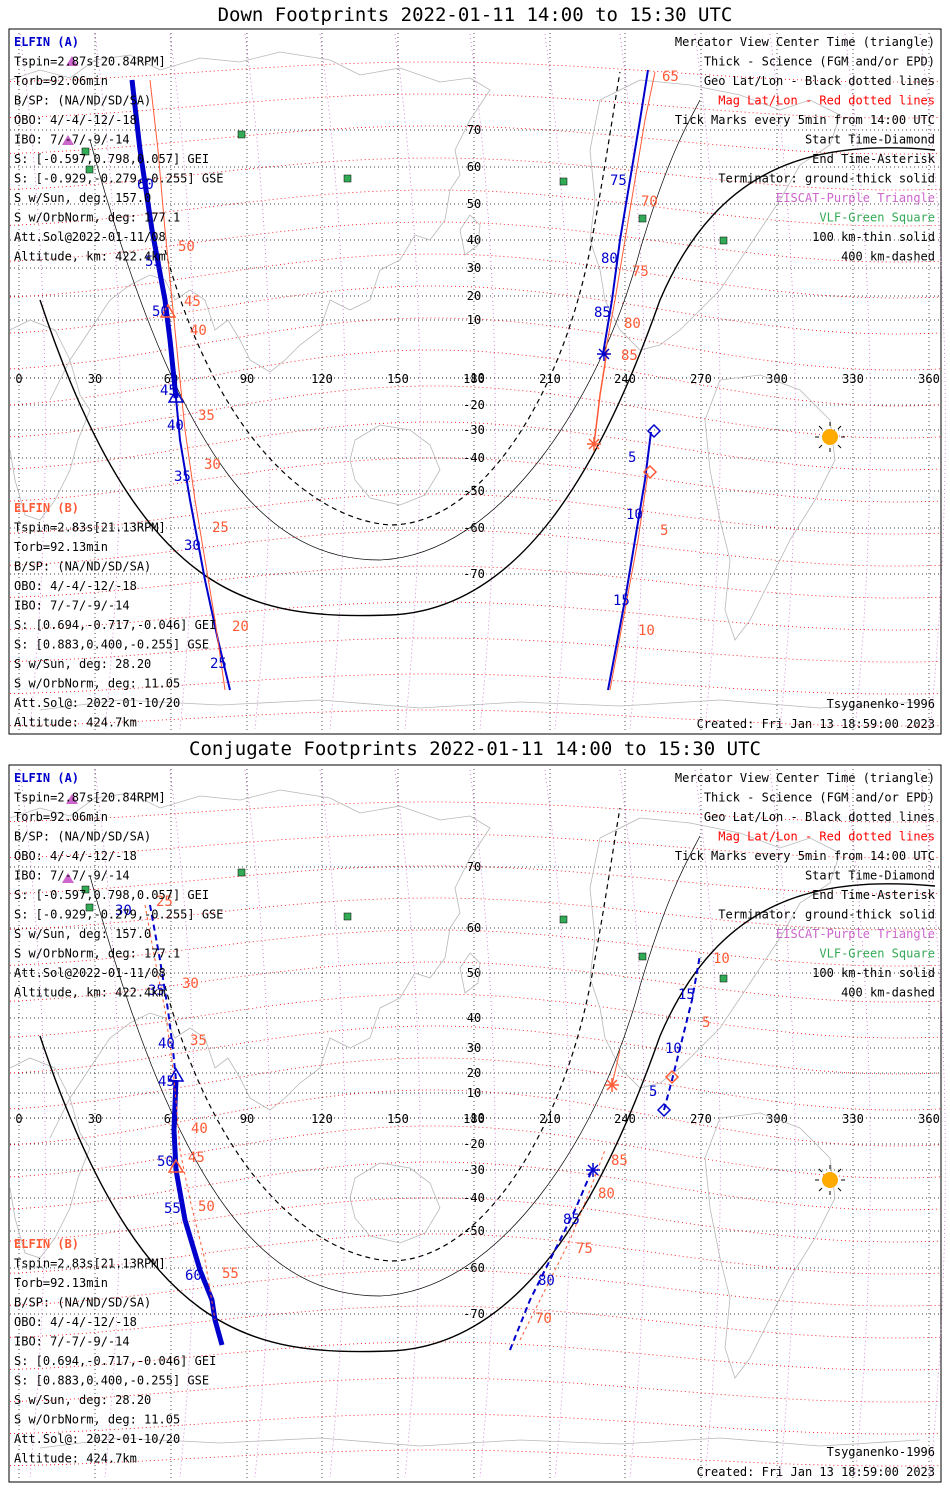  I want to click on longitude-label: 90, so click(247, 1119).